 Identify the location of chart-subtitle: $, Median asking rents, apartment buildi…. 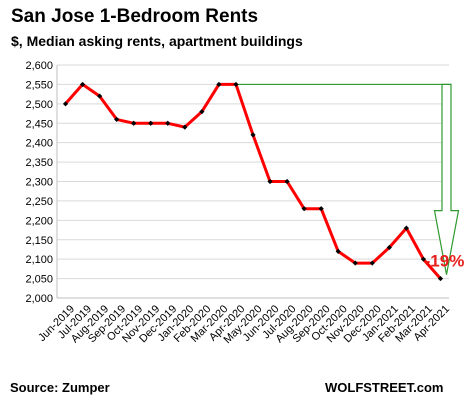
(157, 41).